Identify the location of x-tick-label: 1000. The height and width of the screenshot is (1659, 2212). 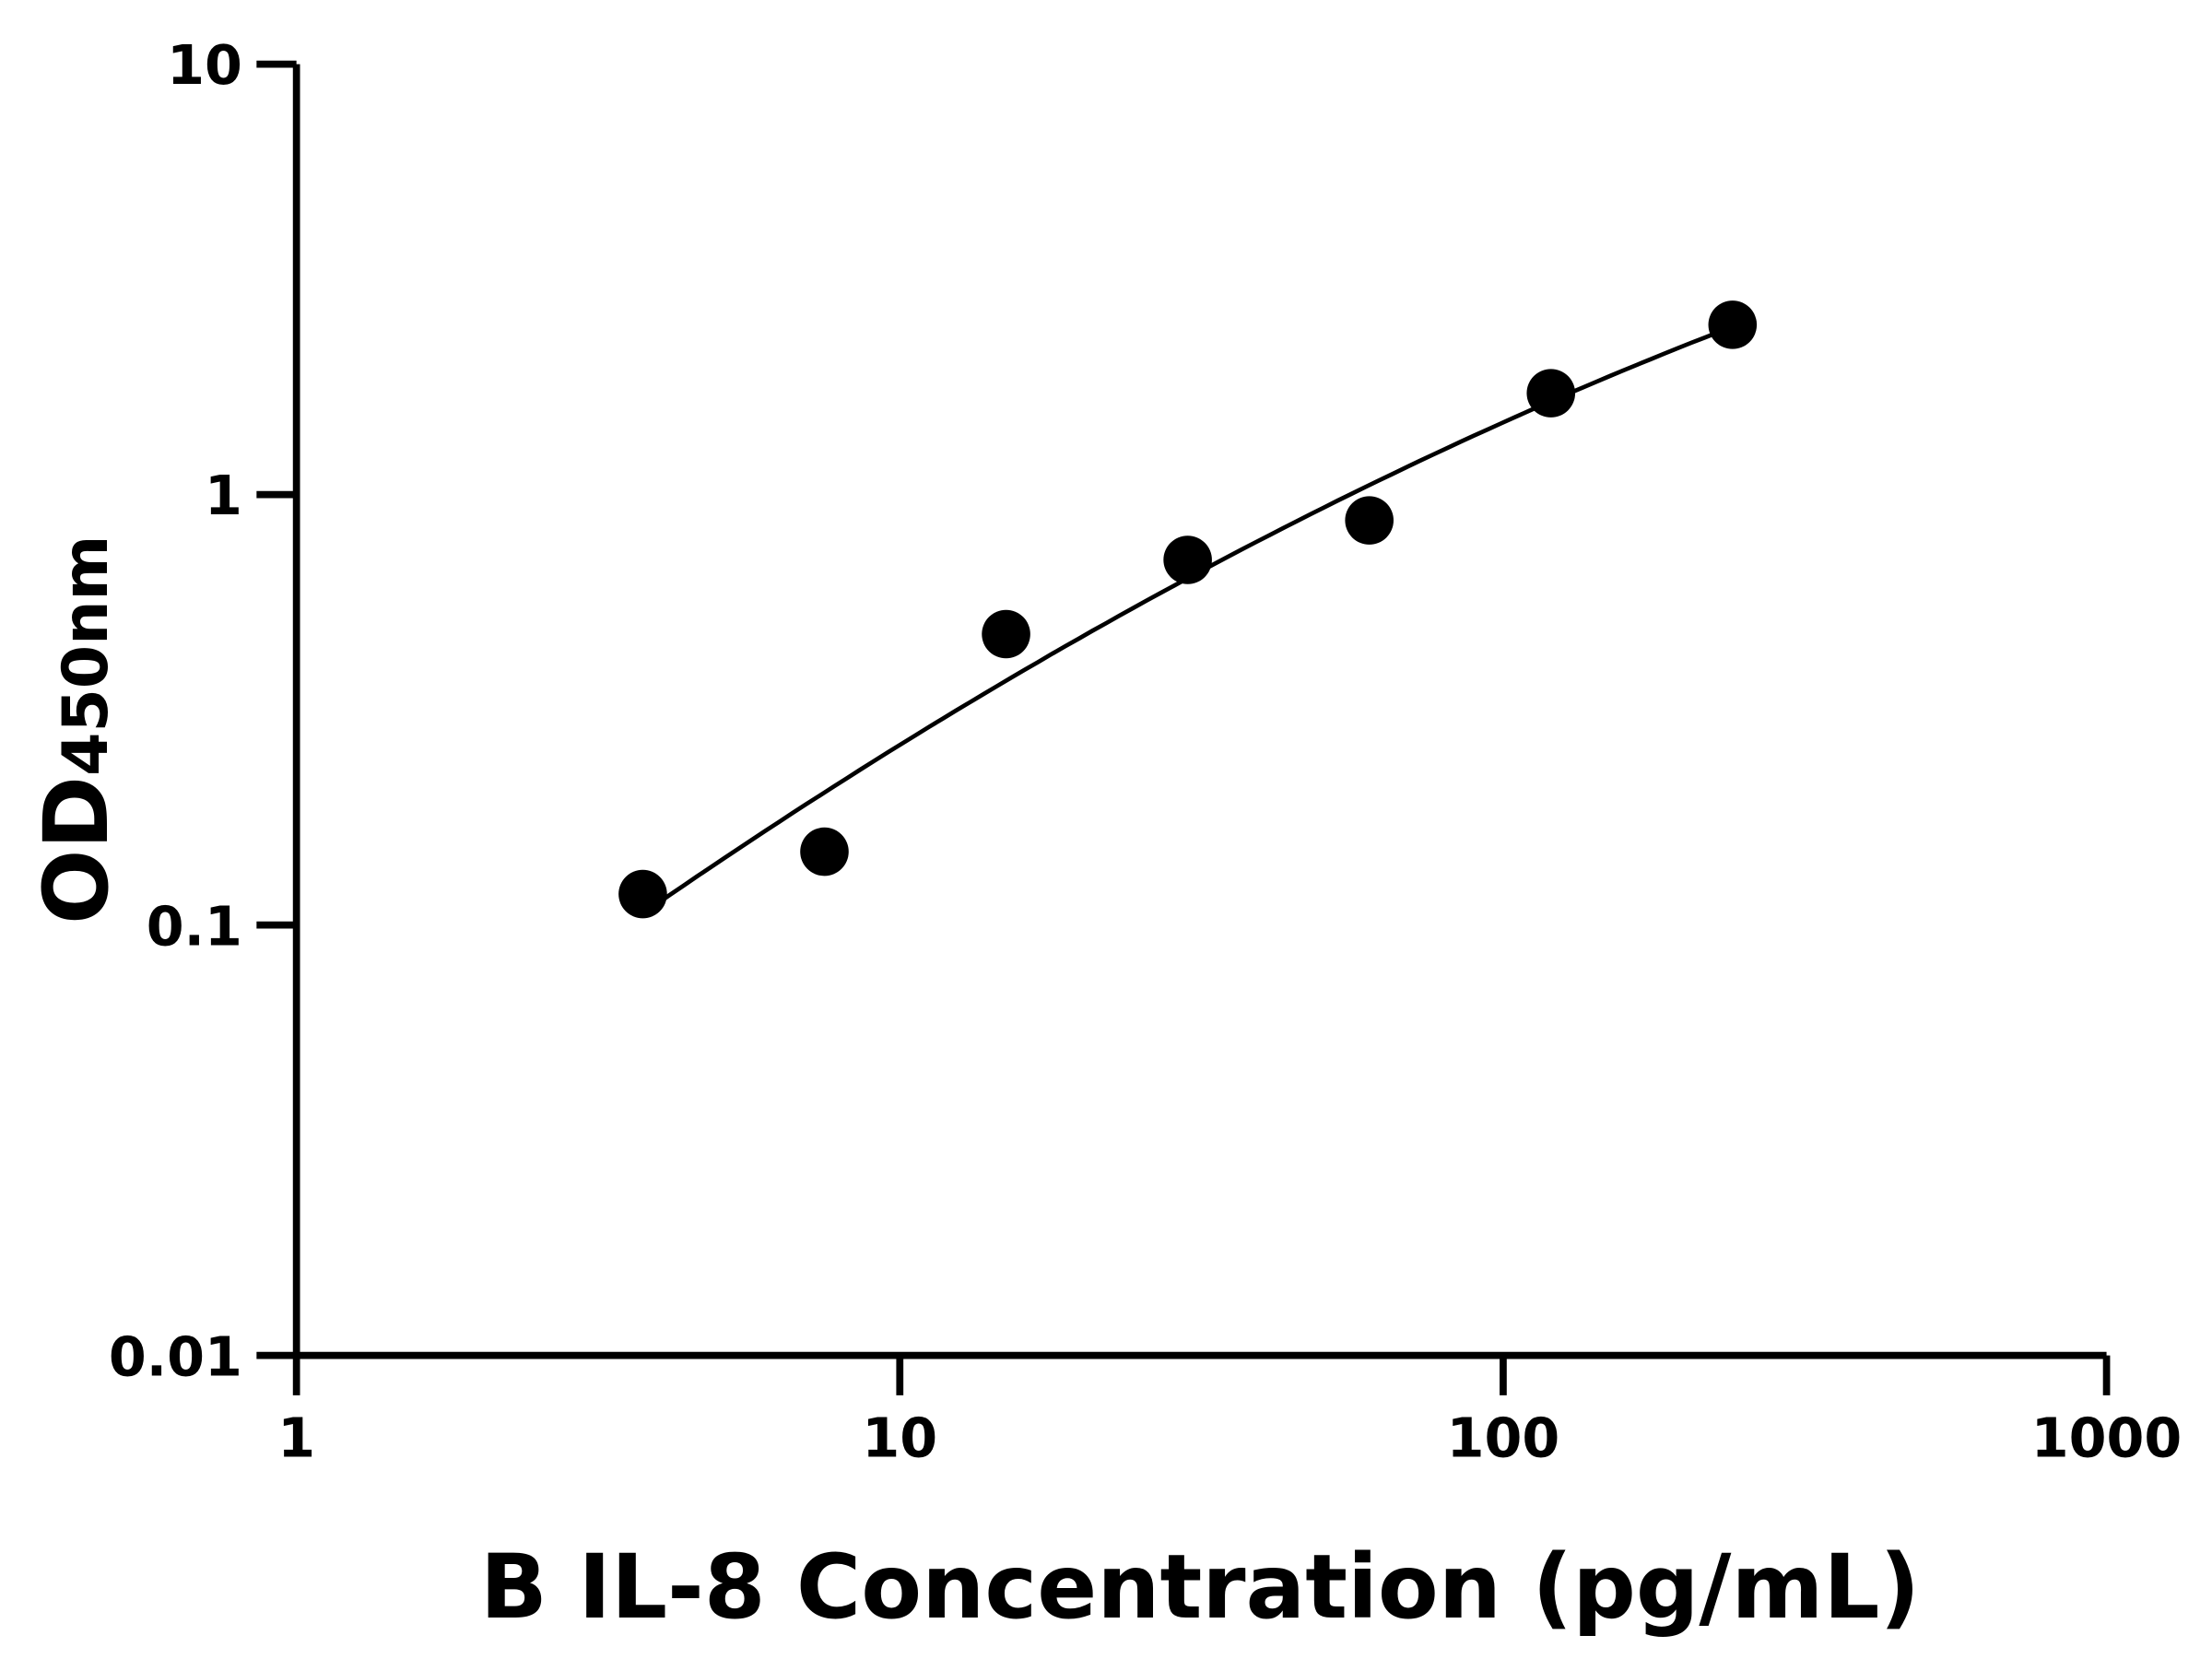
(2107, 1437).